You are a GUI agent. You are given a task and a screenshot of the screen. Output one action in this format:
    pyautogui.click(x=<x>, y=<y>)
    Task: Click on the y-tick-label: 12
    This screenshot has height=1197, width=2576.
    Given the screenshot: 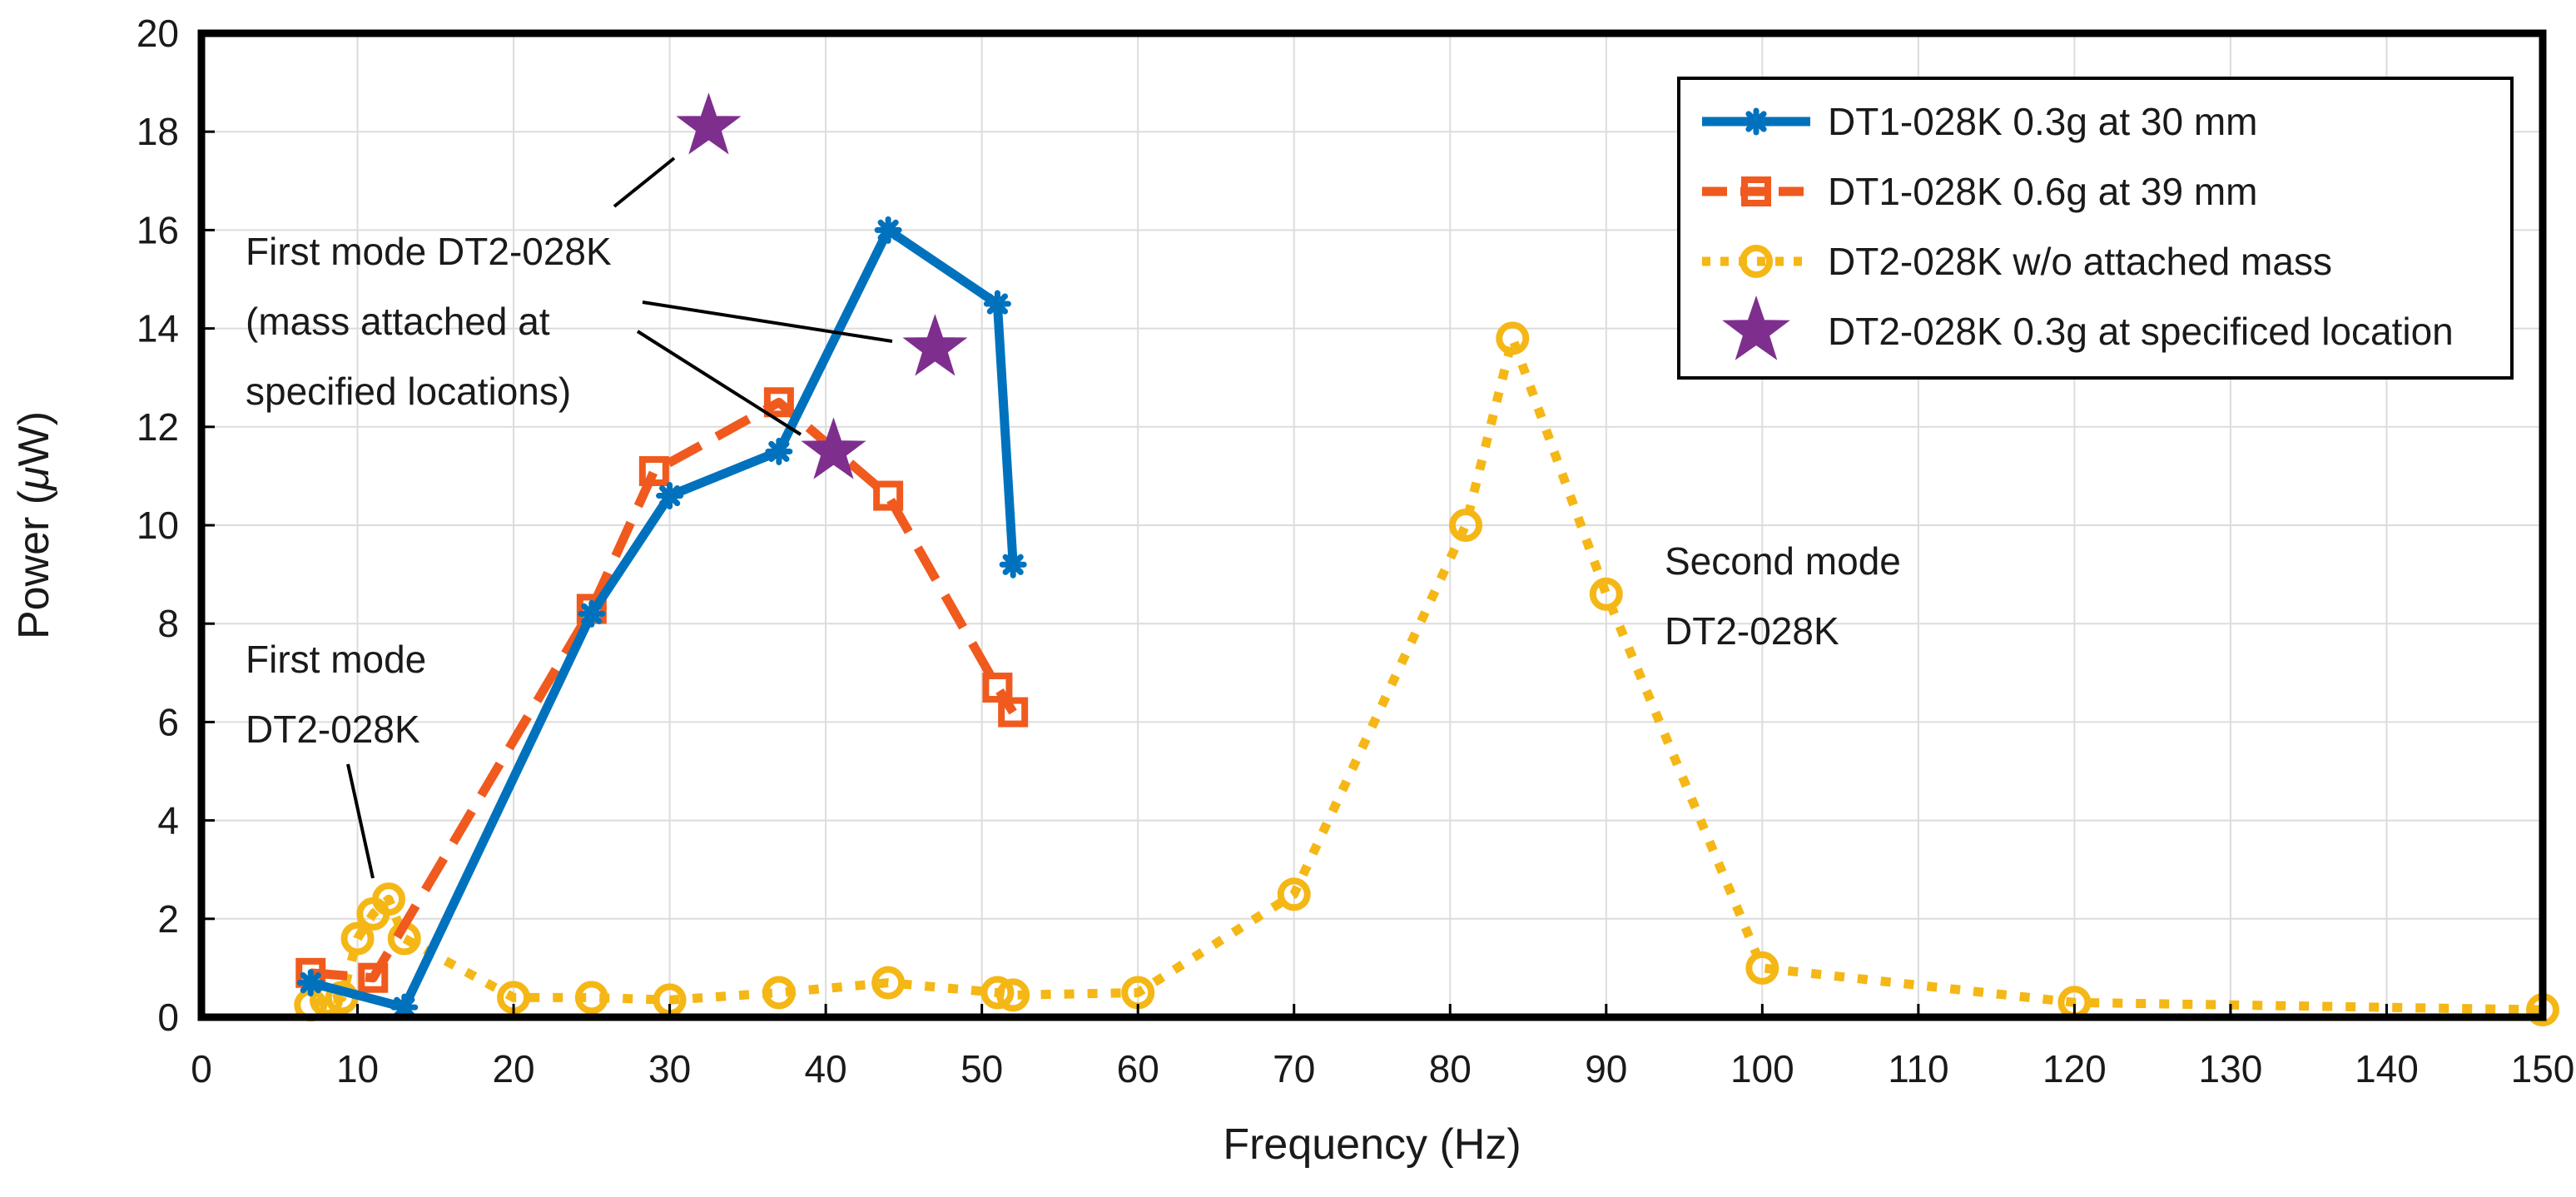 What is the action you would take?
    pyautogui.click(x=157, y=427)
    